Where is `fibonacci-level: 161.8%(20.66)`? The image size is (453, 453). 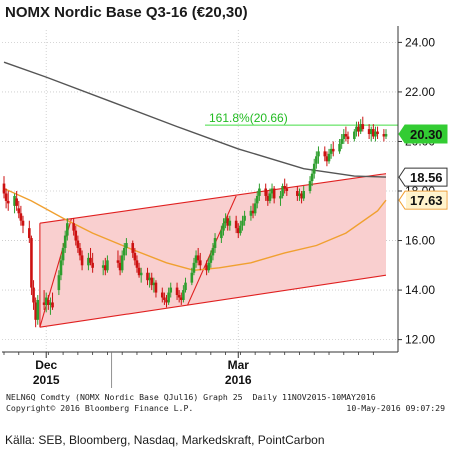 fibonacci-level: 161.8%(20.66) is located at coordinates (301, 118).